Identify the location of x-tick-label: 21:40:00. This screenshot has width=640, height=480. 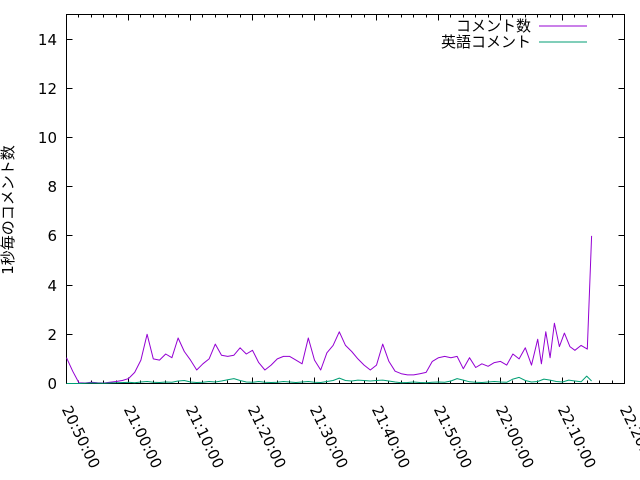
(391, 437).